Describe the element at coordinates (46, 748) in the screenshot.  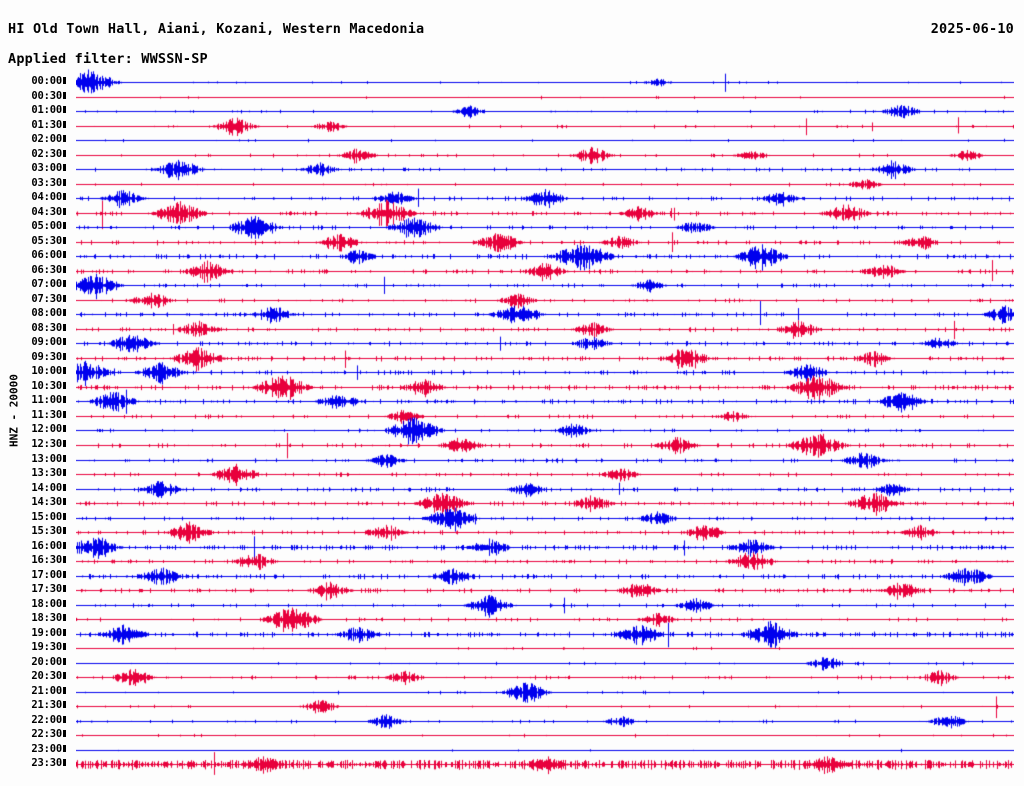
I see `trace-time-label: 23:00` at that location.